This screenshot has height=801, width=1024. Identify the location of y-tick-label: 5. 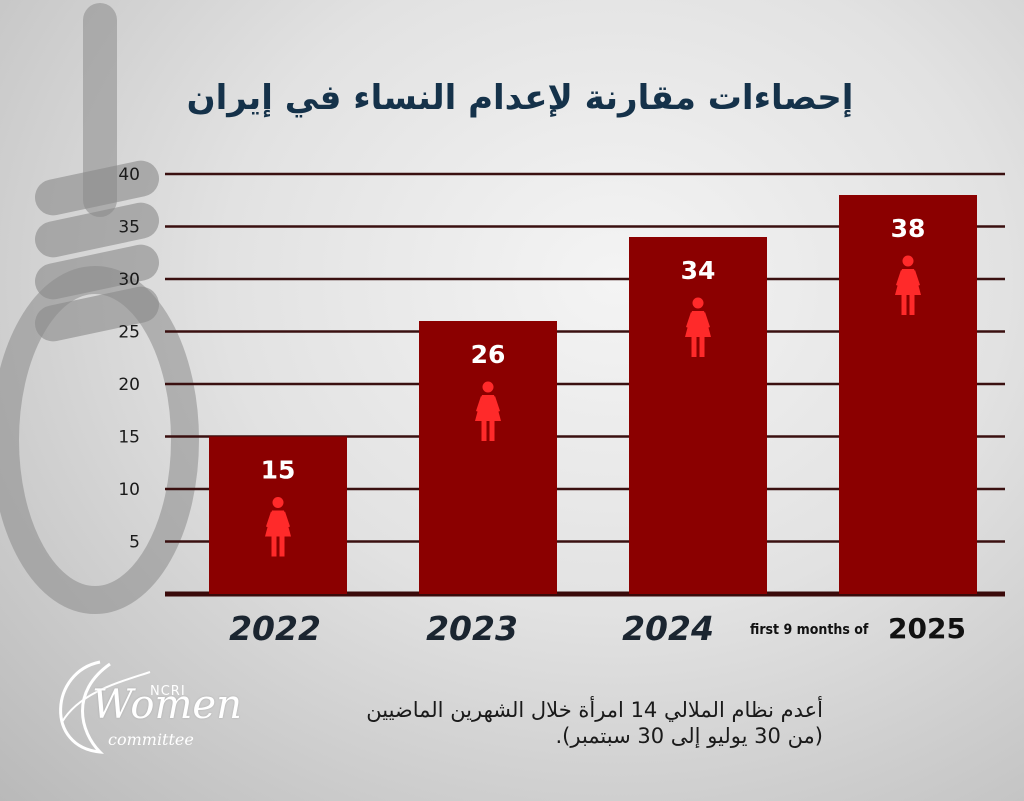
(134, 543).